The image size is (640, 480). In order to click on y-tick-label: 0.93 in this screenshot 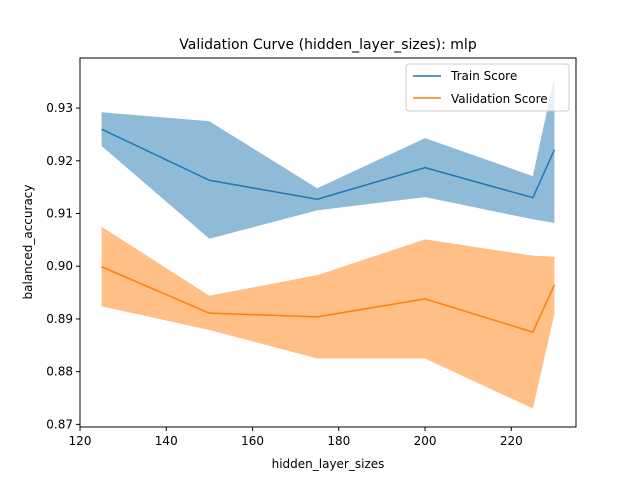, I will do `click(59, 108)`.